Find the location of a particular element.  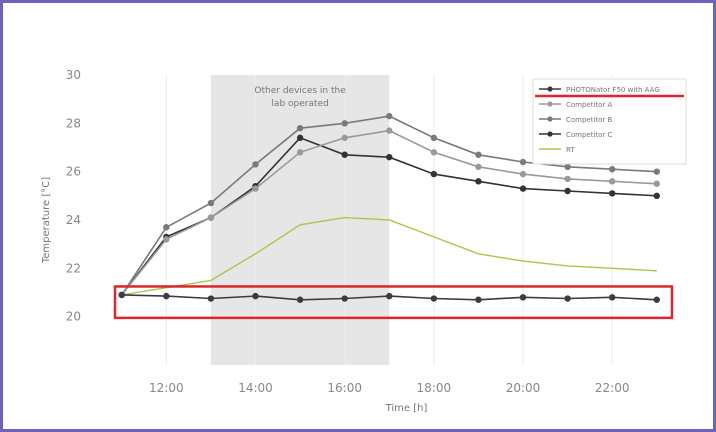

shaded-region-label: Other devices in the lab operated is located at coordinates (300, 97).